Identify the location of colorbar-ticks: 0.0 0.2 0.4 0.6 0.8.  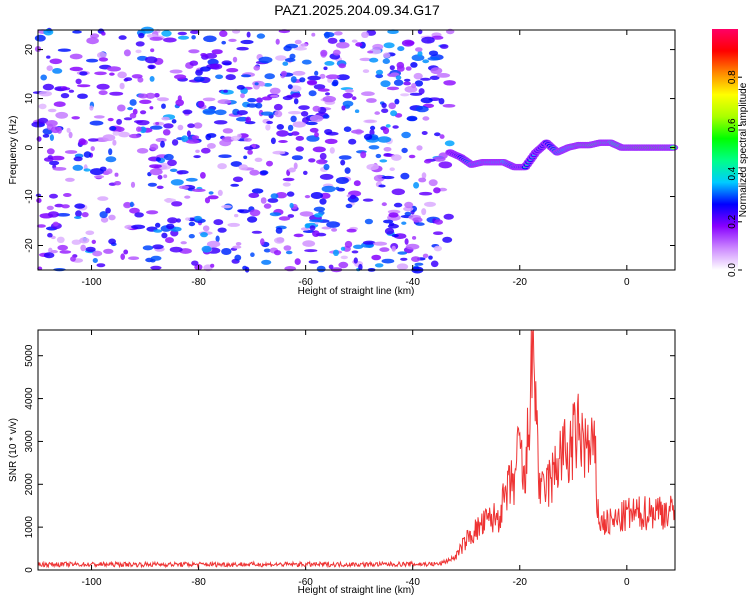
(734, 173).